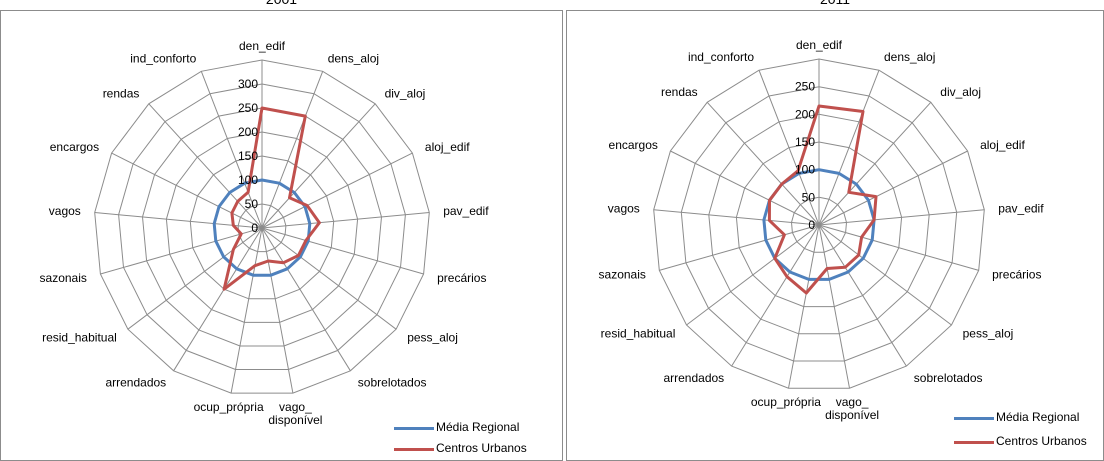 The height and width of the screenshot is (461, 1104). What do you see at coordinates (248, 132) in the screenshot?
I see `tick-label: 200` at bounding box center [248, 132].